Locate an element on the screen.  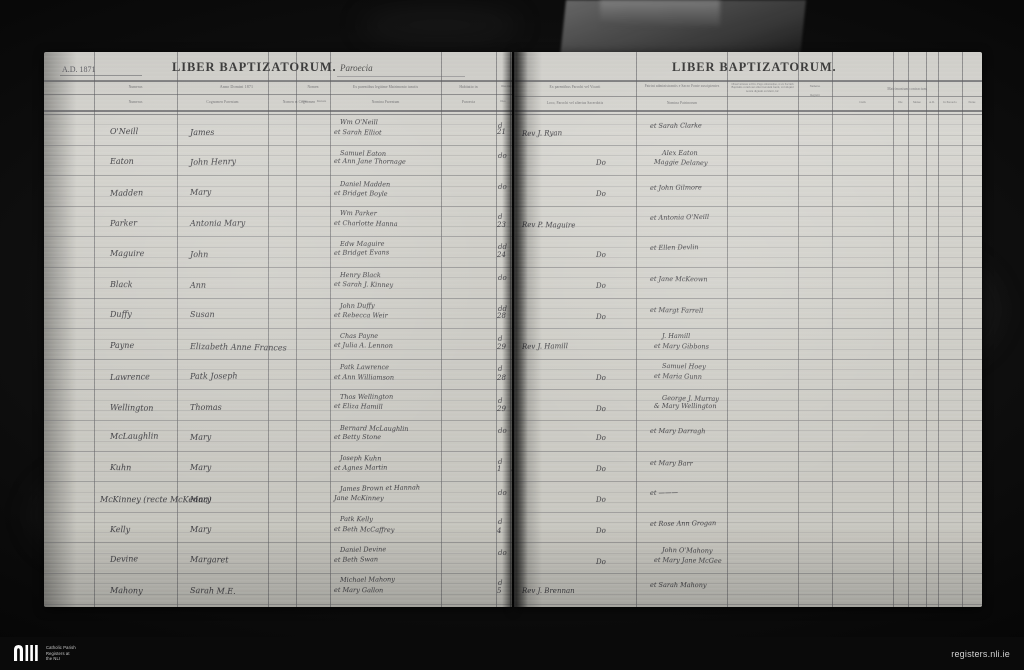
ad-year-underline is located at coordinates (101, 75).